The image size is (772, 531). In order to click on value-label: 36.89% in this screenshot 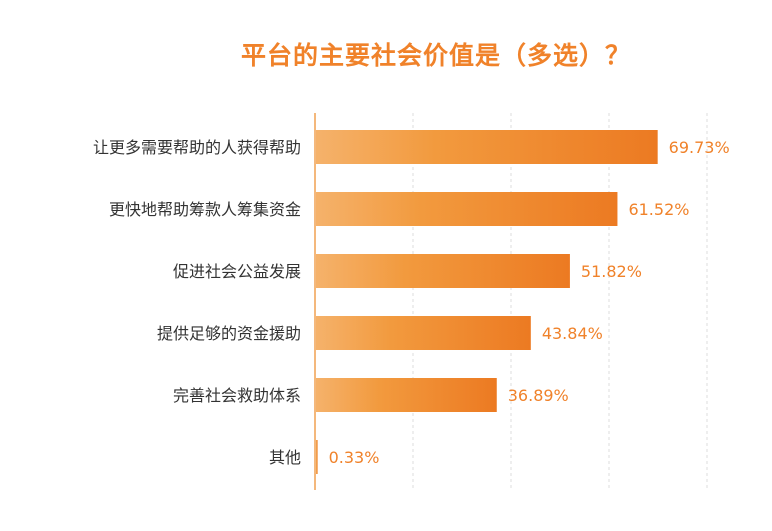, I will do `click(538, 395)`.